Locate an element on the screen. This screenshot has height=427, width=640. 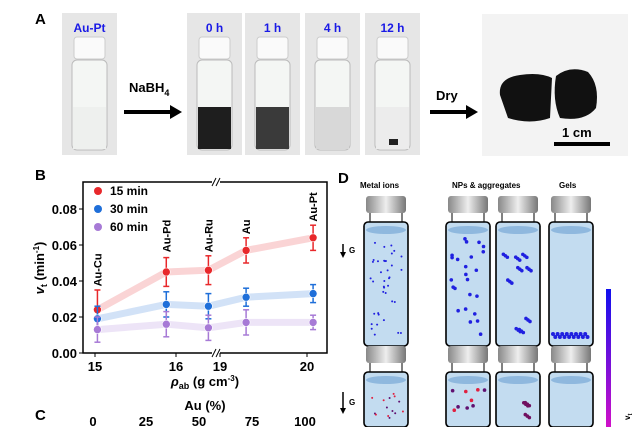
scale-bar is located at coordinates (582, 144).